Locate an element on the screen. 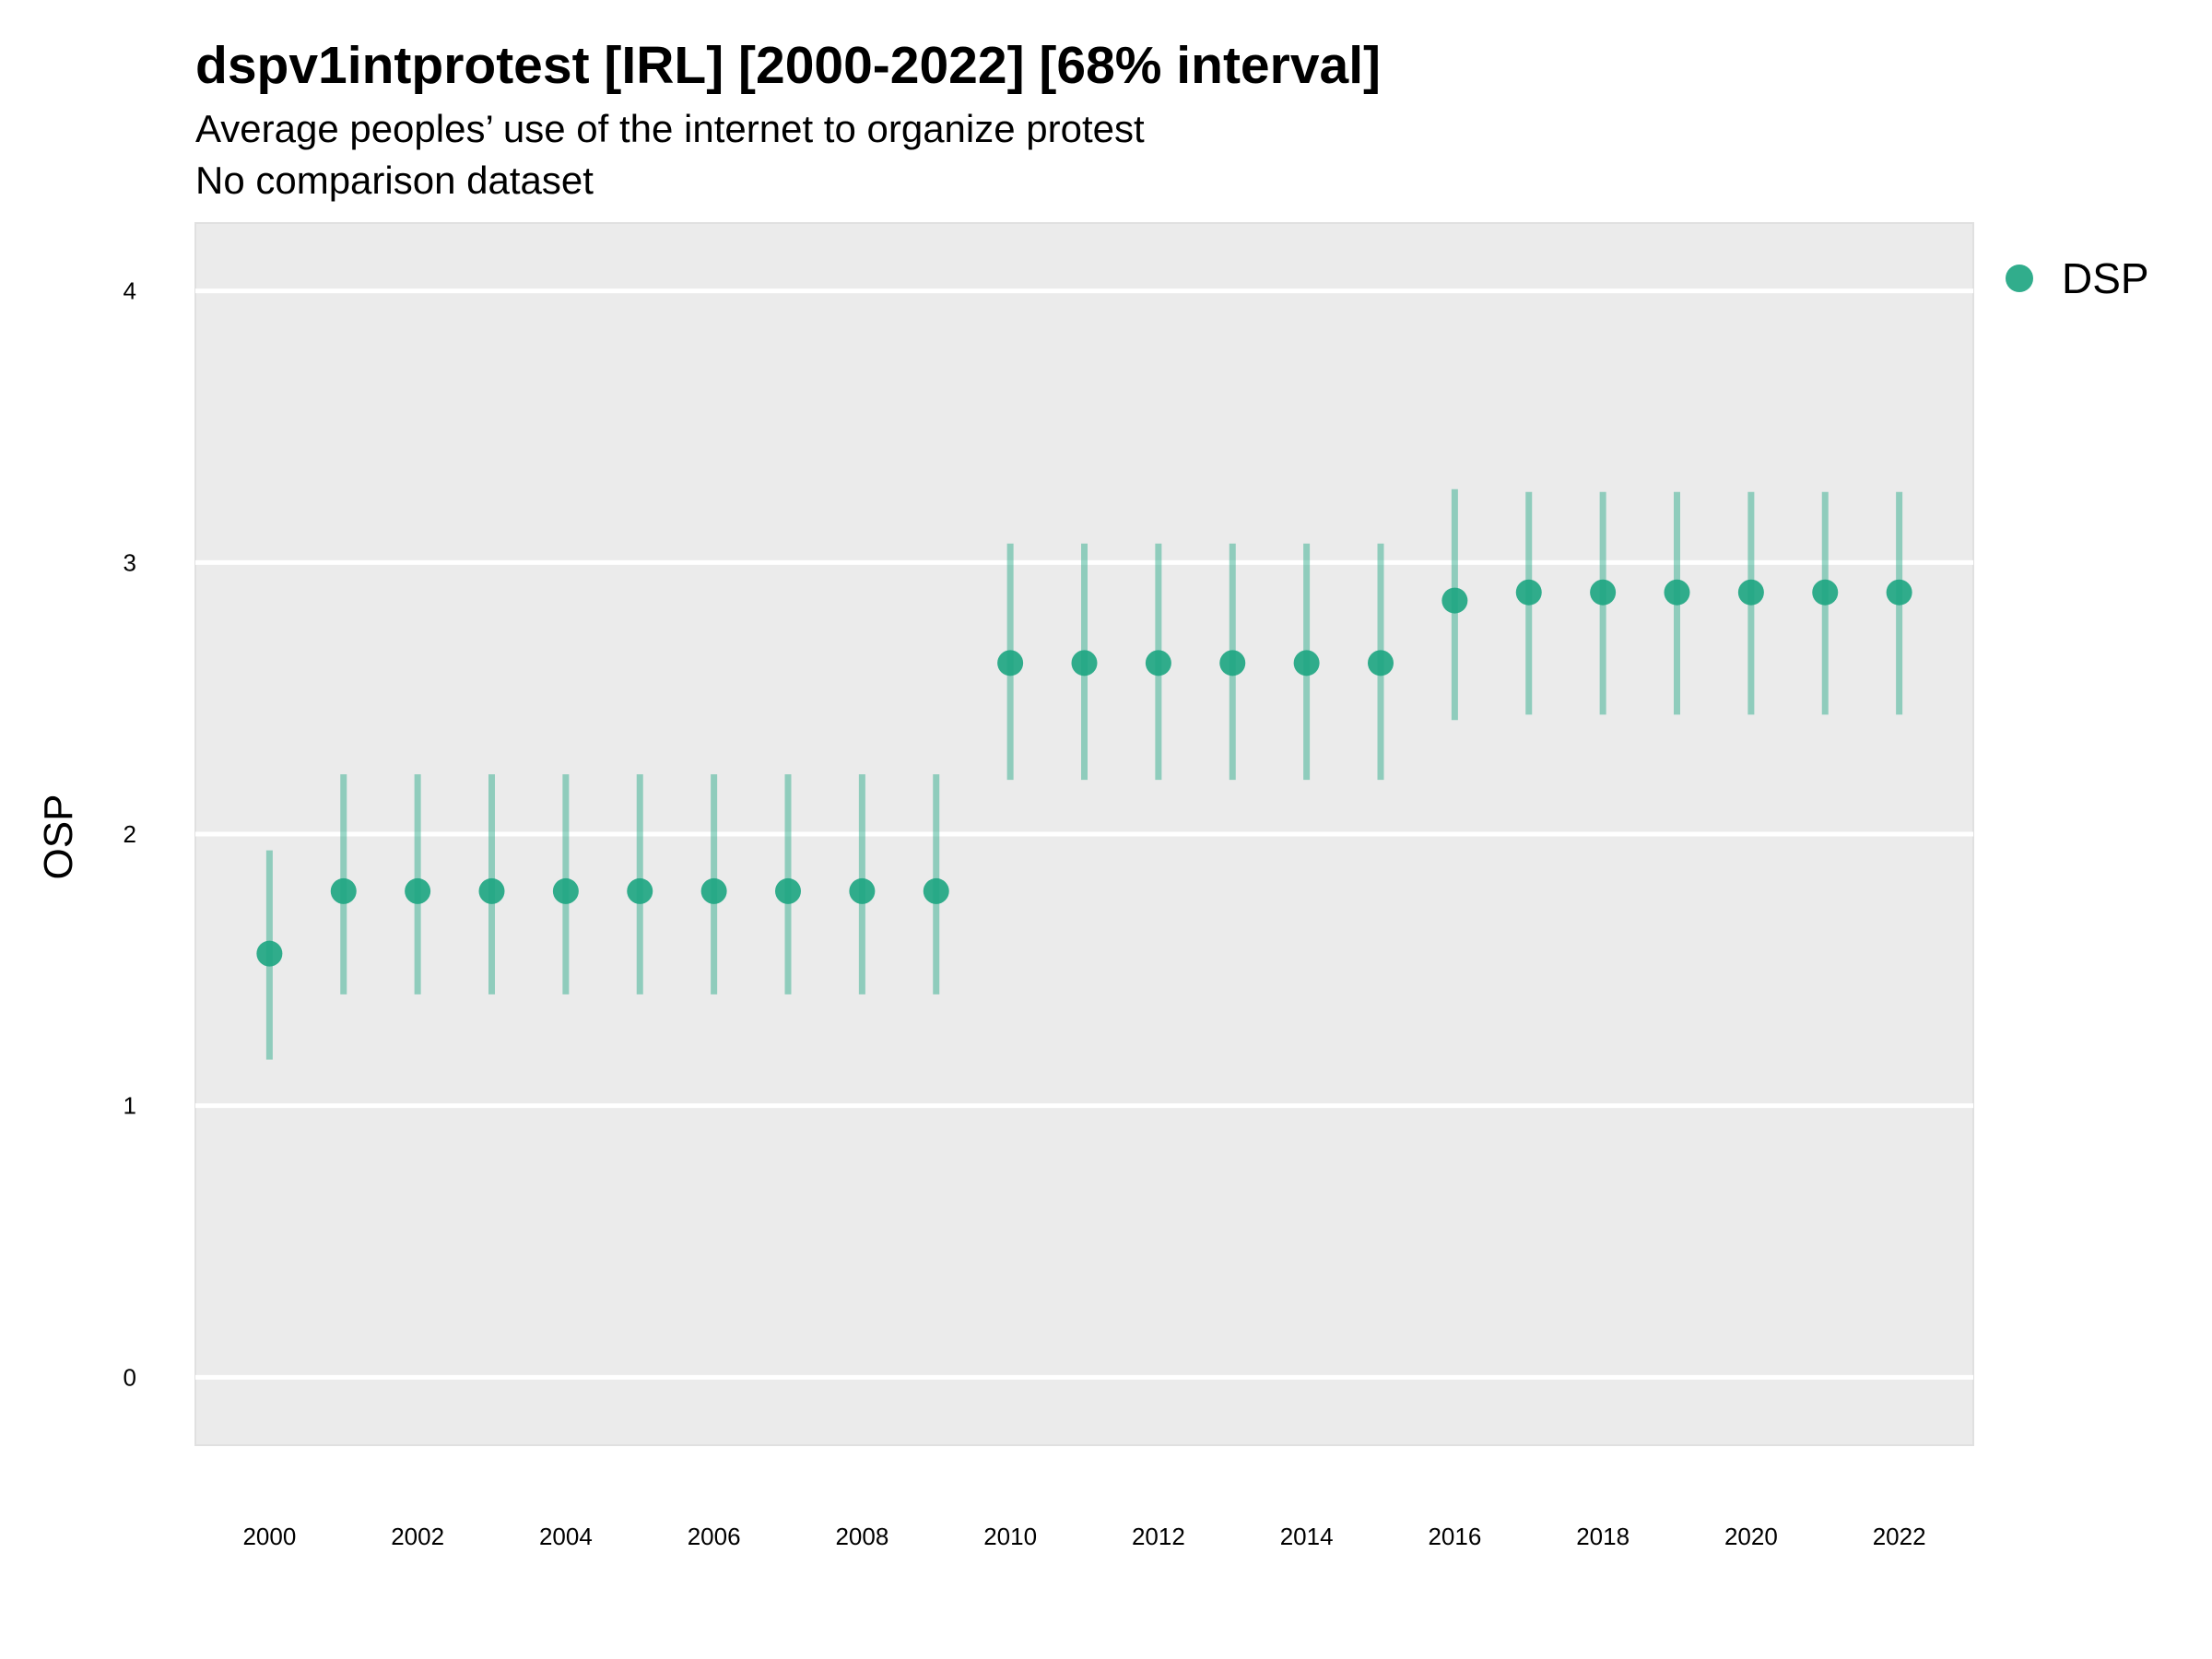 The image size is (2212, 1659). data-point-2008 is located at coordinates (862, 890).